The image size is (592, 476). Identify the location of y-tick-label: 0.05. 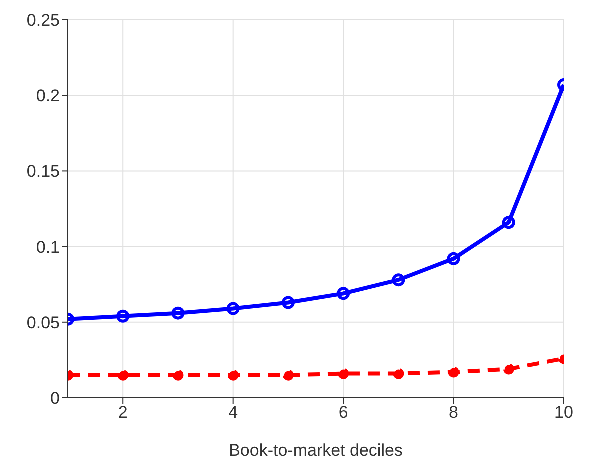
(43, 322).